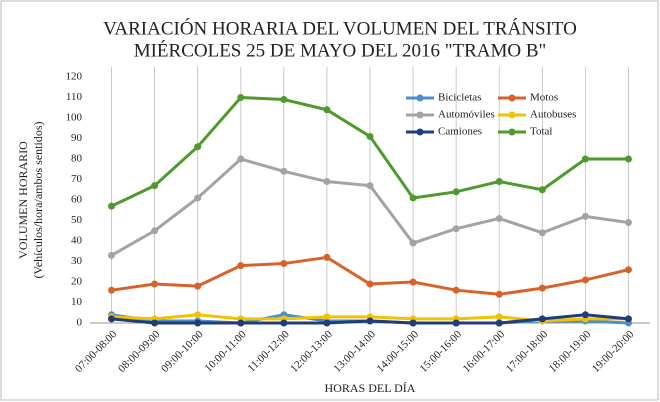 This screenshot has width=660, height=402. Describe the element at coordinates (77, 261) in the screenshot. I see `y-tick-label: 30` at that location.